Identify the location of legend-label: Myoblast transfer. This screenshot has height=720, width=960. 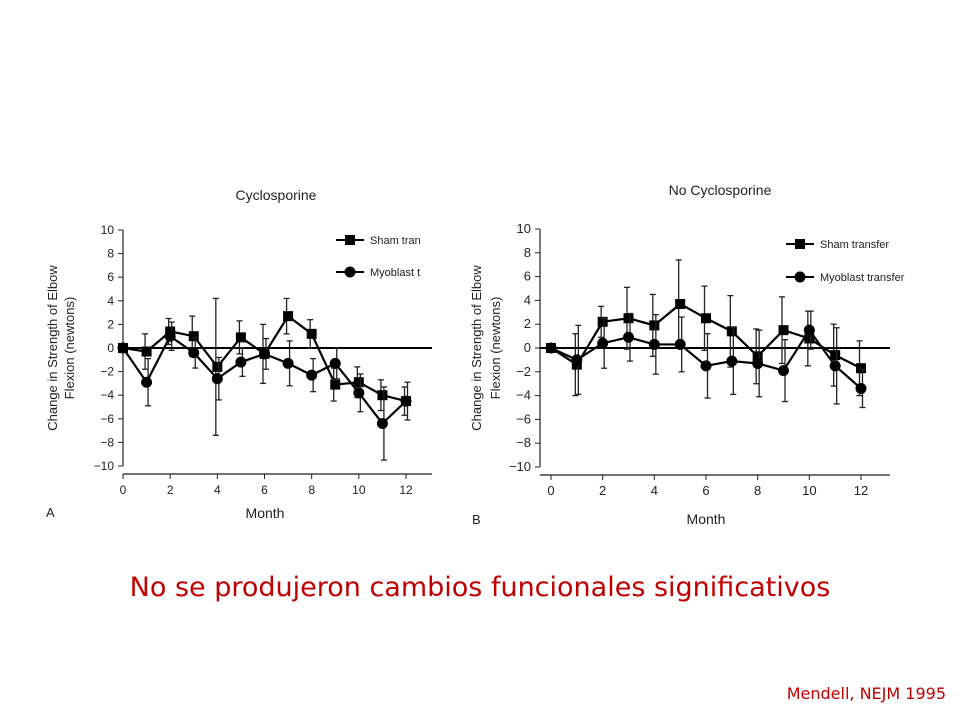
(862, 278).